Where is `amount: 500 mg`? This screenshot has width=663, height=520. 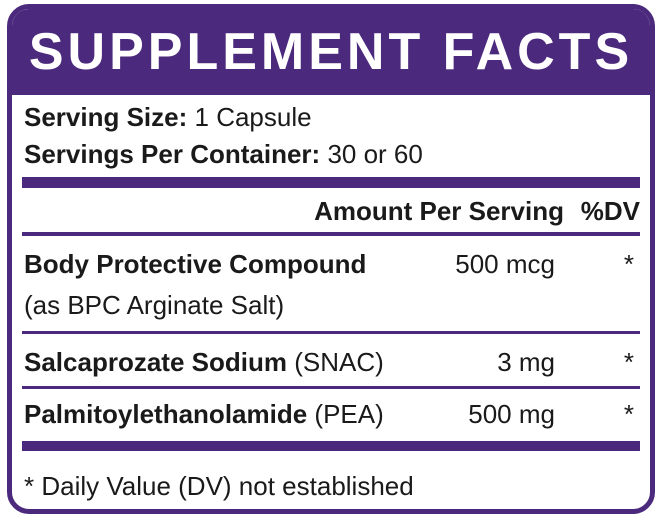
amount: 500 mg is located at coordinates (511, 414).